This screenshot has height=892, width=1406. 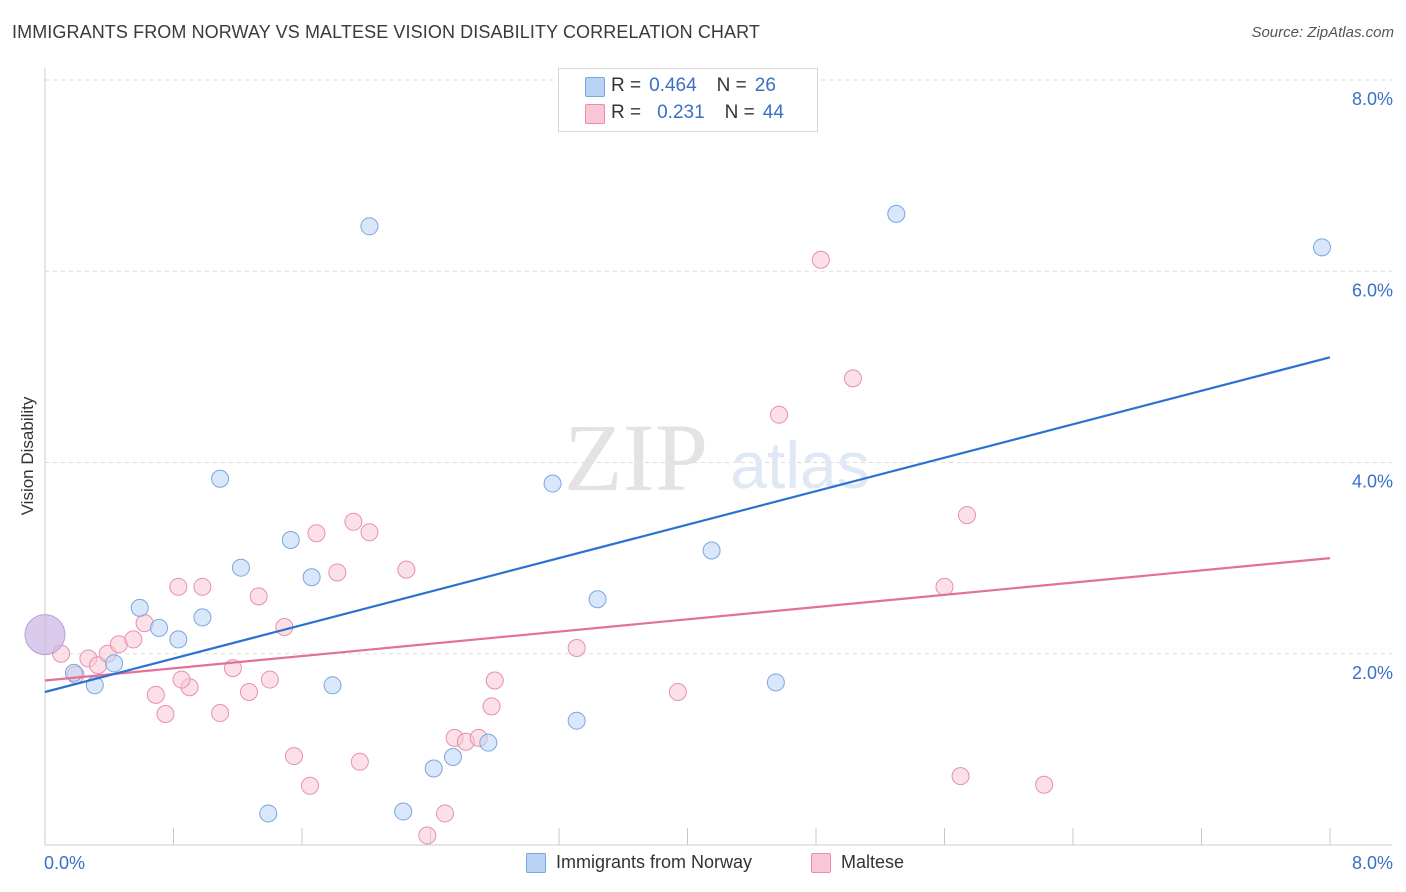 What do you see at coordinates (626, 112) in the screenshot?
I see `maltese-r-label: R =` at bounding box center [626, 112].